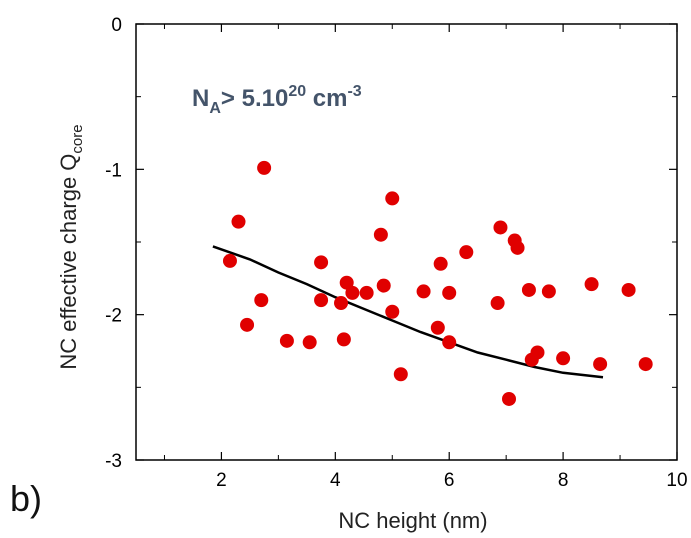 The image size is (691, 538). What do you see at coordinates (113, 316) in the screenshot?
I see `y-tick-label: -2` at bounding box center [113, 316].